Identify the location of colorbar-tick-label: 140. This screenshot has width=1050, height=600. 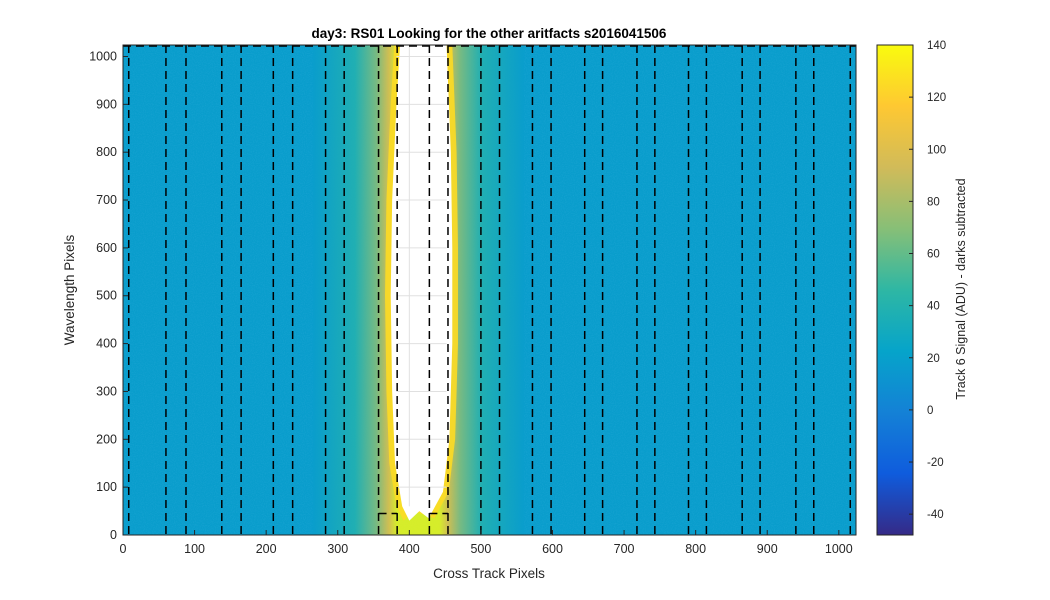
(936, 46).